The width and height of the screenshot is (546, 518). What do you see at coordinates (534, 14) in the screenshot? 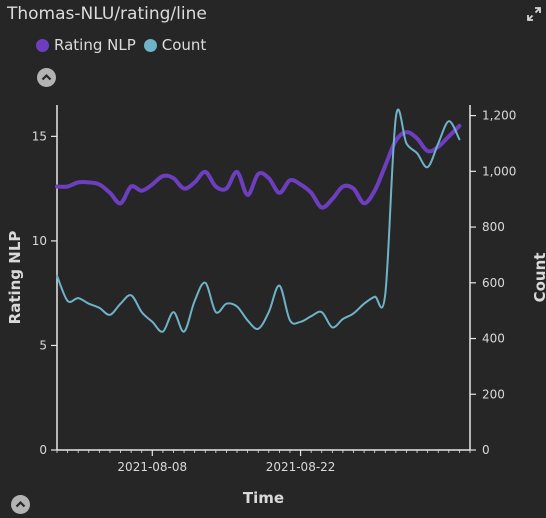
I see `expand-arrows-icon` at bounding box center [534, 14].